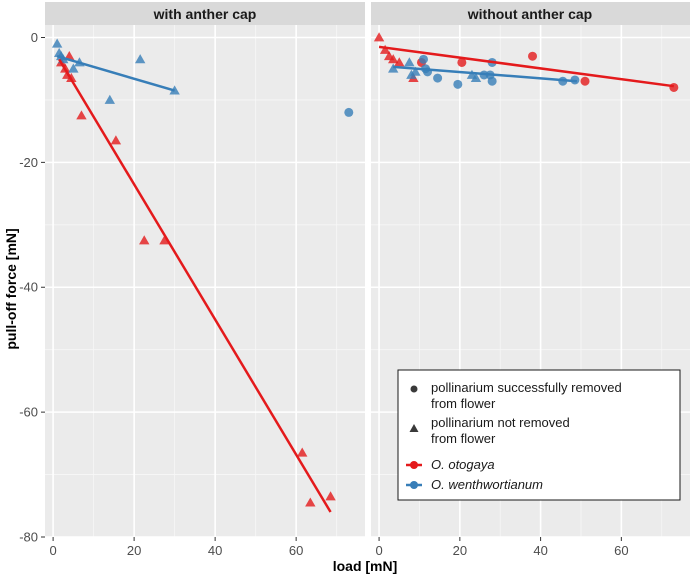  I want to click on y-tick-label: 0, so click(34, 37).